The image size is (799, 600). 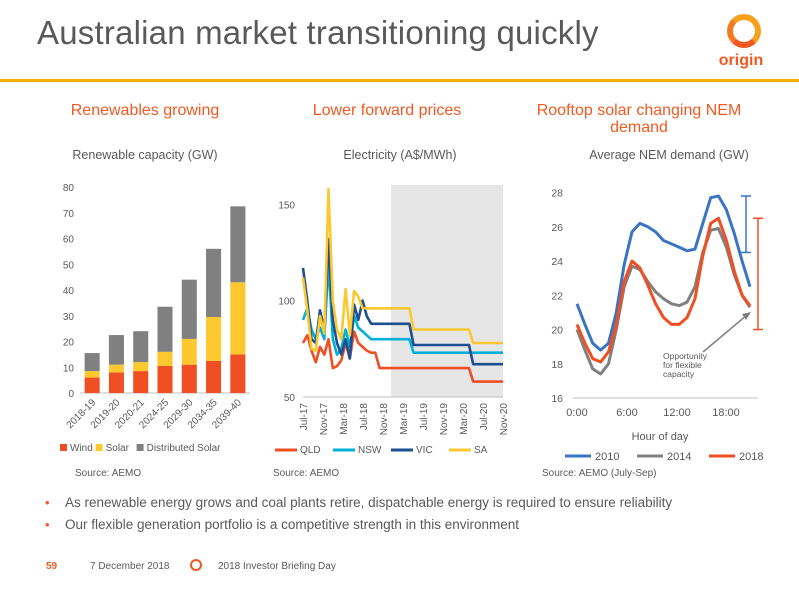 I want to click on x-tick-label: 18:00, so click(x=726, y=413).